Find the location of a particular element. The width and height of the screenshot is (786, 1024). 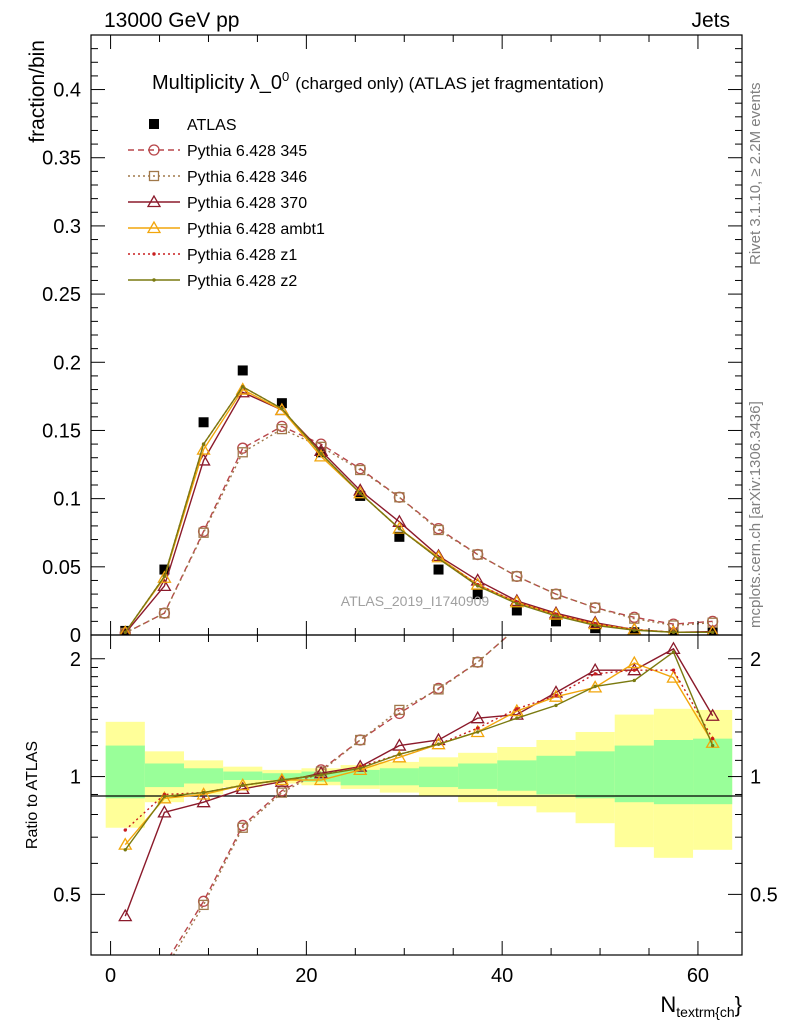

x-axis-label: Ntextrm{ch} is located at coordinates (701, 1006).